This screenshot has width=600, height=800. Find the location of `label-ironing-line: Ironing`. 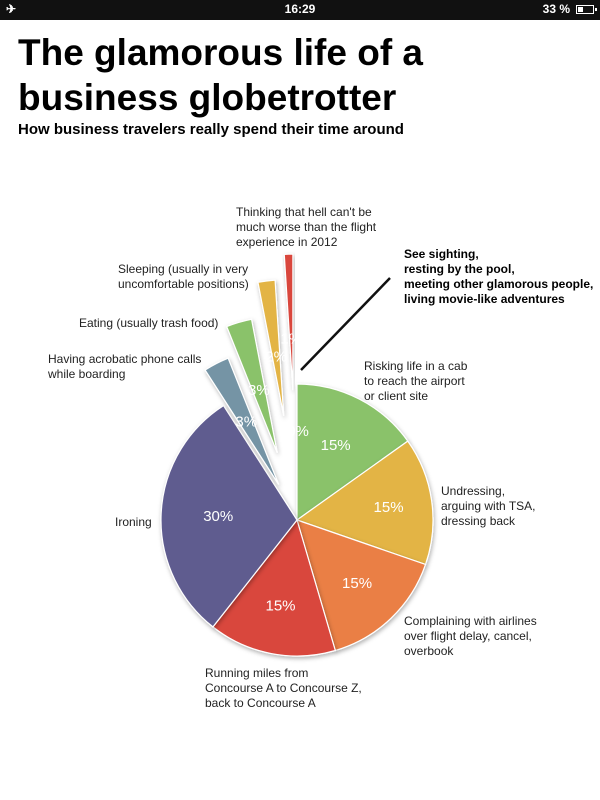

label-ironing-line: Ironing is located at coordinates (133, 522).